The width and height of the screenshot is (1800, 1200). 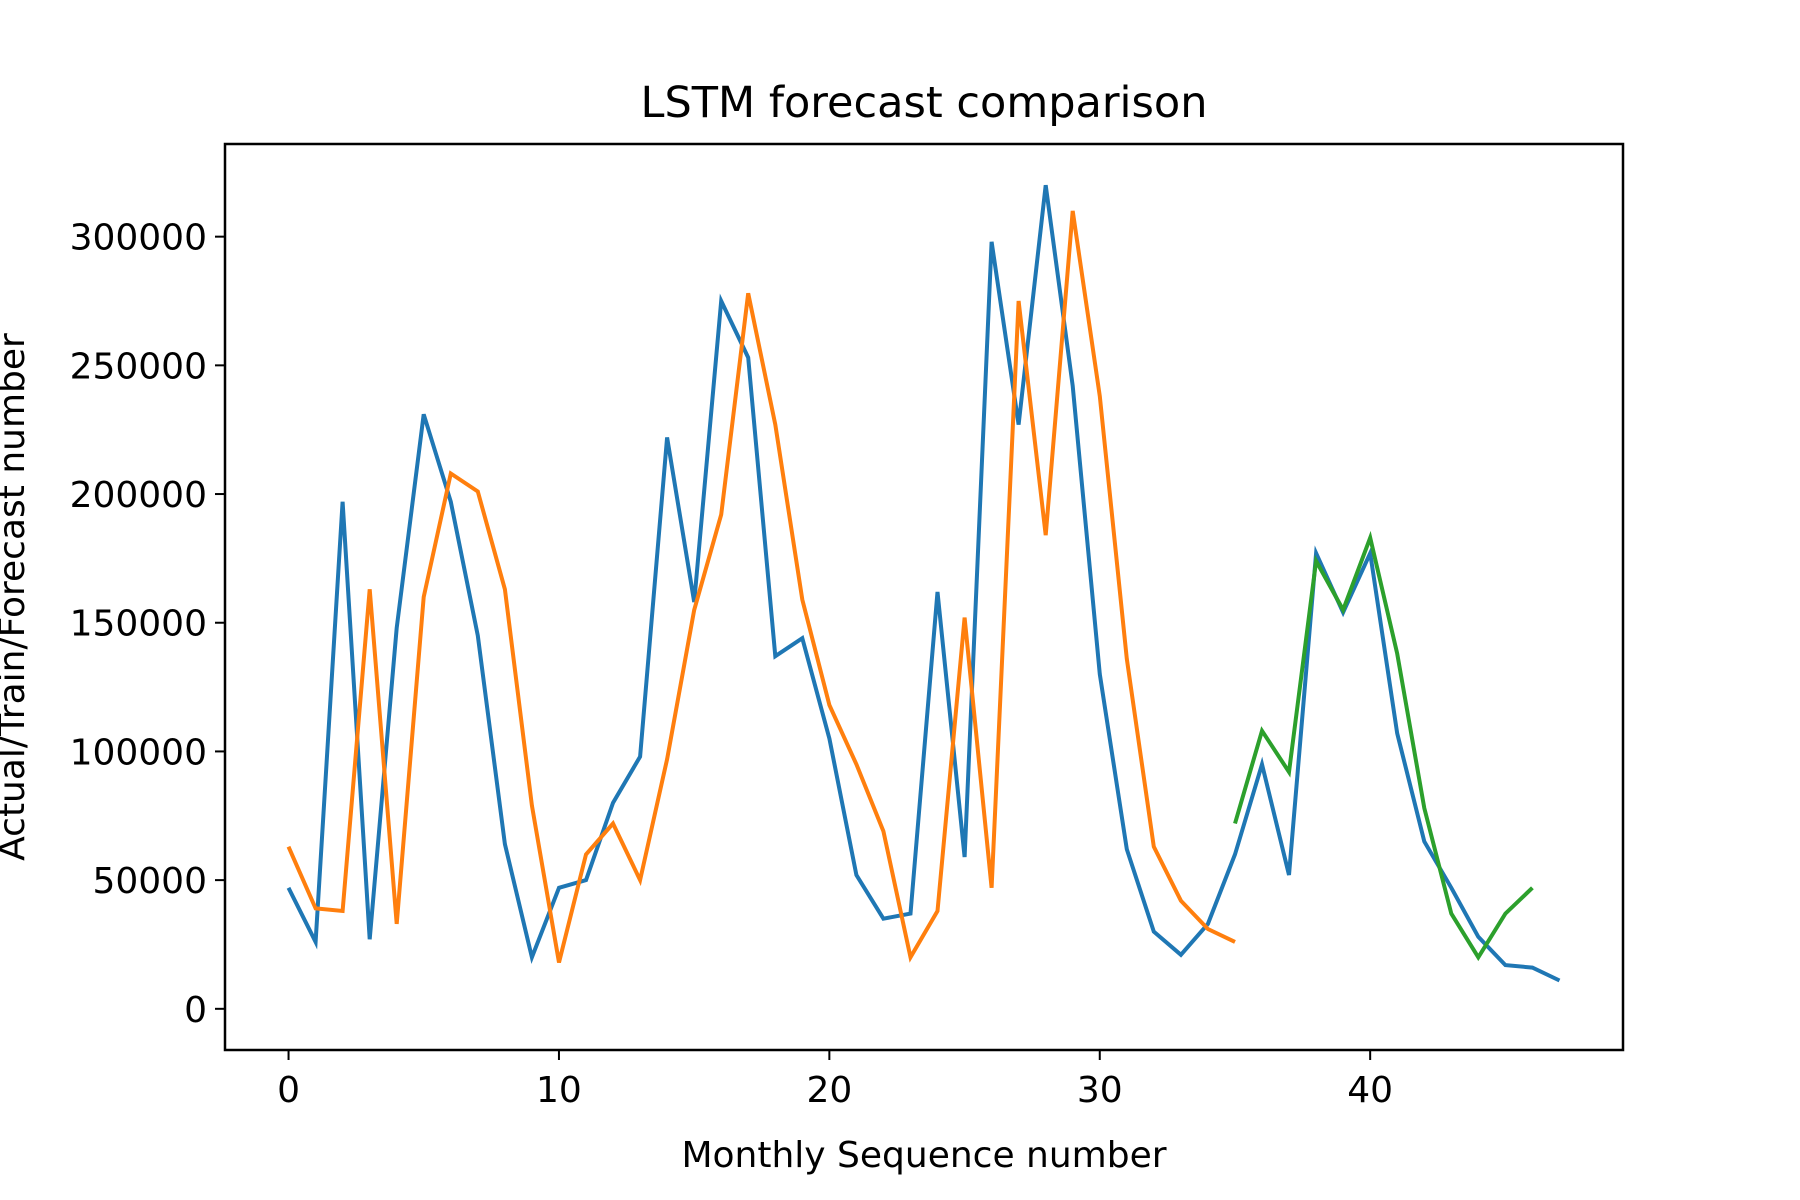 What do you see at coordinates (195, 1010) in the screenshot?
I see `y-tick-label: 0` at bounding box center [195, 1010].